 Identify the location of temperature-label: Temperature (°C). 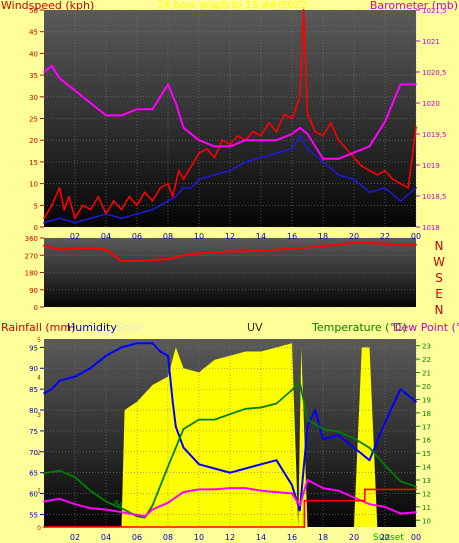
(359, 327).